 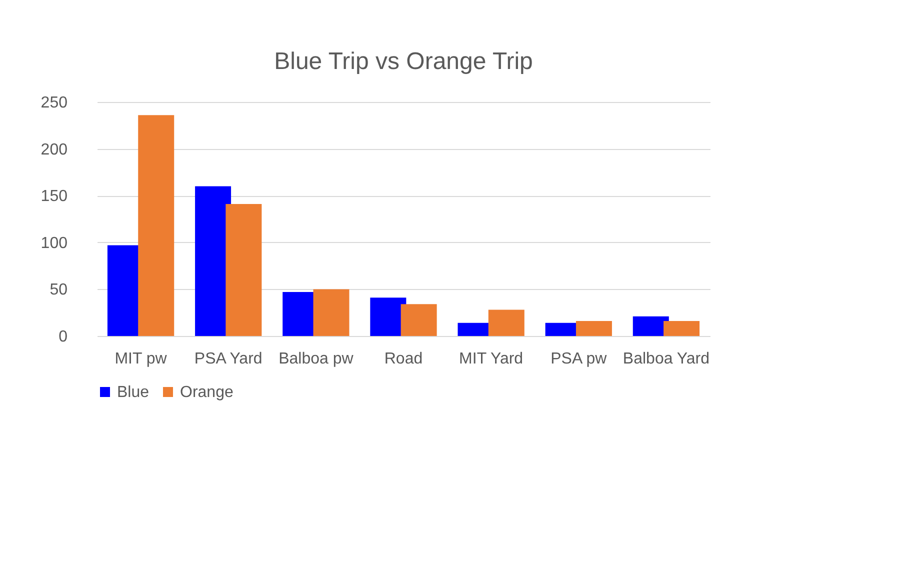 I want to click on y-tick-label: 150, so click(x=54, y=197).